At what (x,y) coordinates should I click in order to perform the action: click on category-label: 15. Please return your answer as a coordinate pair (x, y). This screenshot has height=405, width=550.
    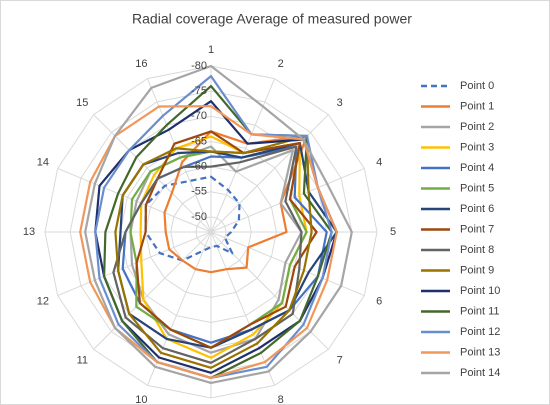
    Looking at the image, I should click on (82, 103).